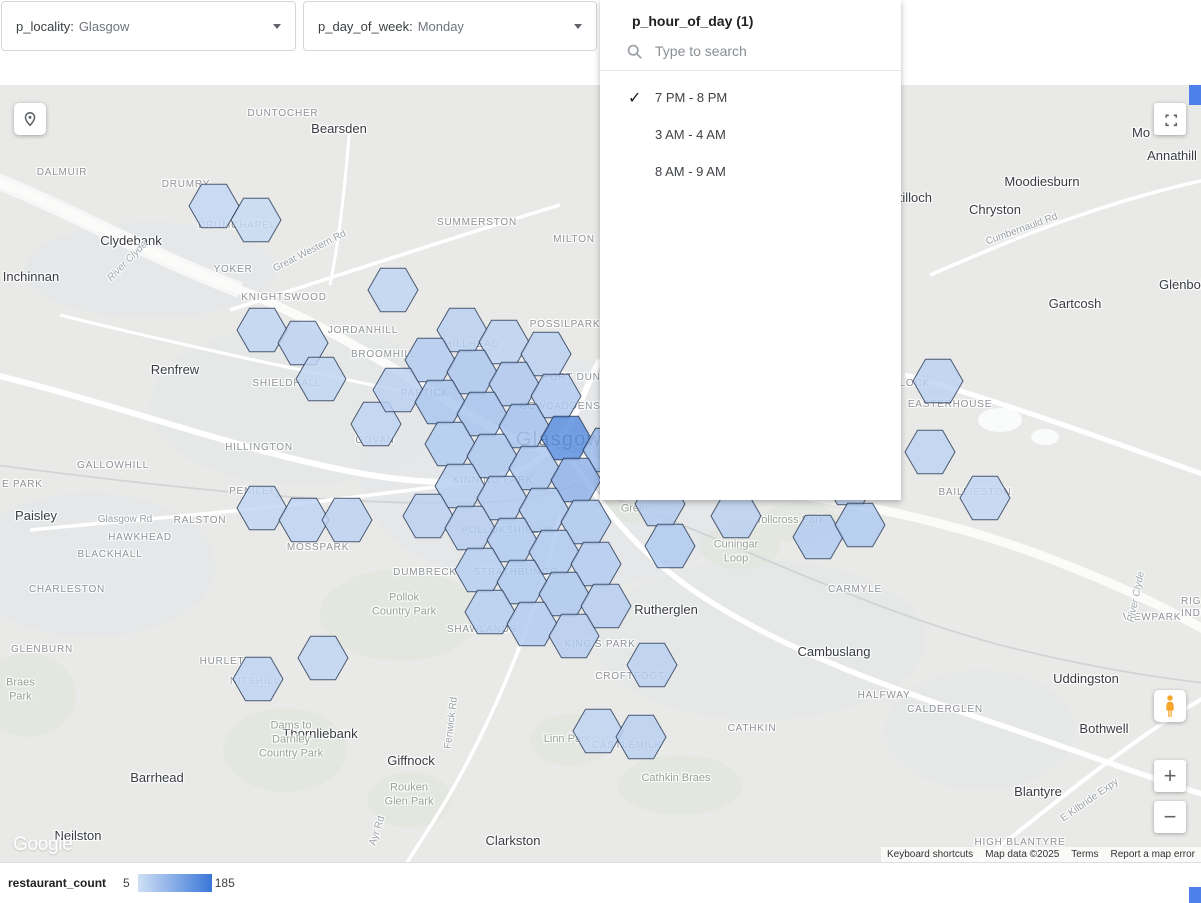 Image resolution: width=1201 pixels, height=903 pixels. I want to click on search-input, so click(769, 51).